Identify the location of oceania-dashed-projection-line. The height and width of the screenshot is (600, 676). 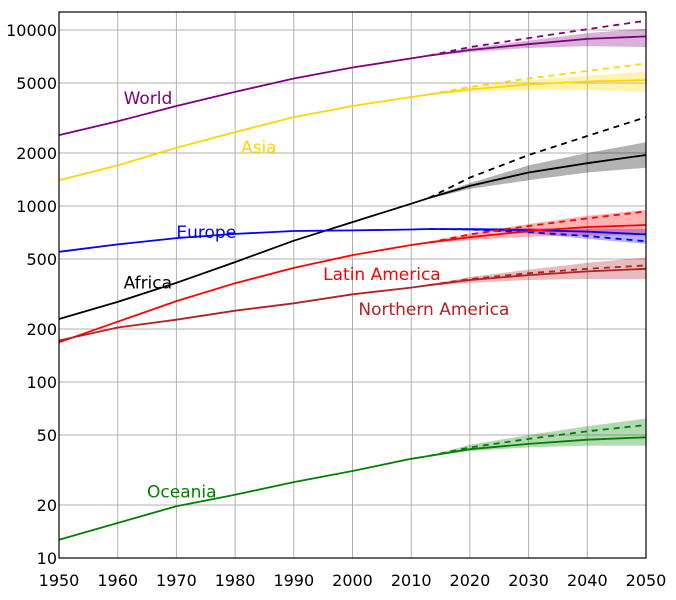
(537, 440).